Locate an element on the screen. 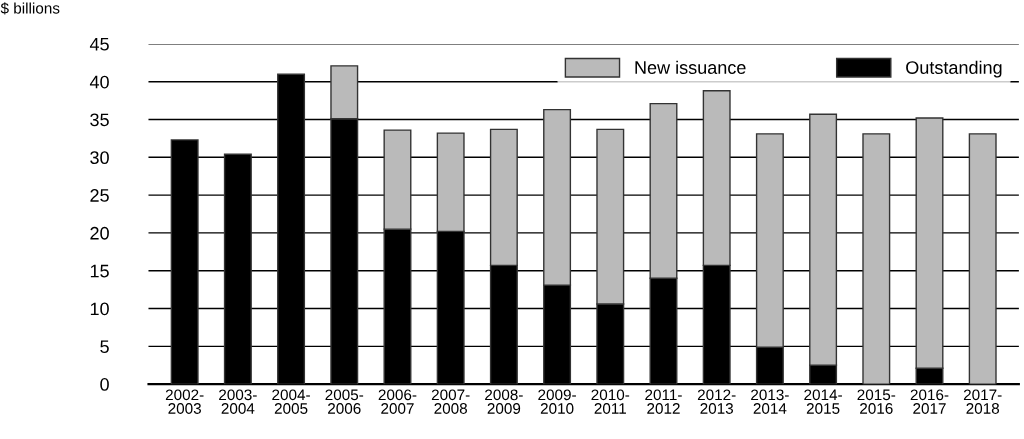  legend-label: New issuance is located at coordinates (690, 67).